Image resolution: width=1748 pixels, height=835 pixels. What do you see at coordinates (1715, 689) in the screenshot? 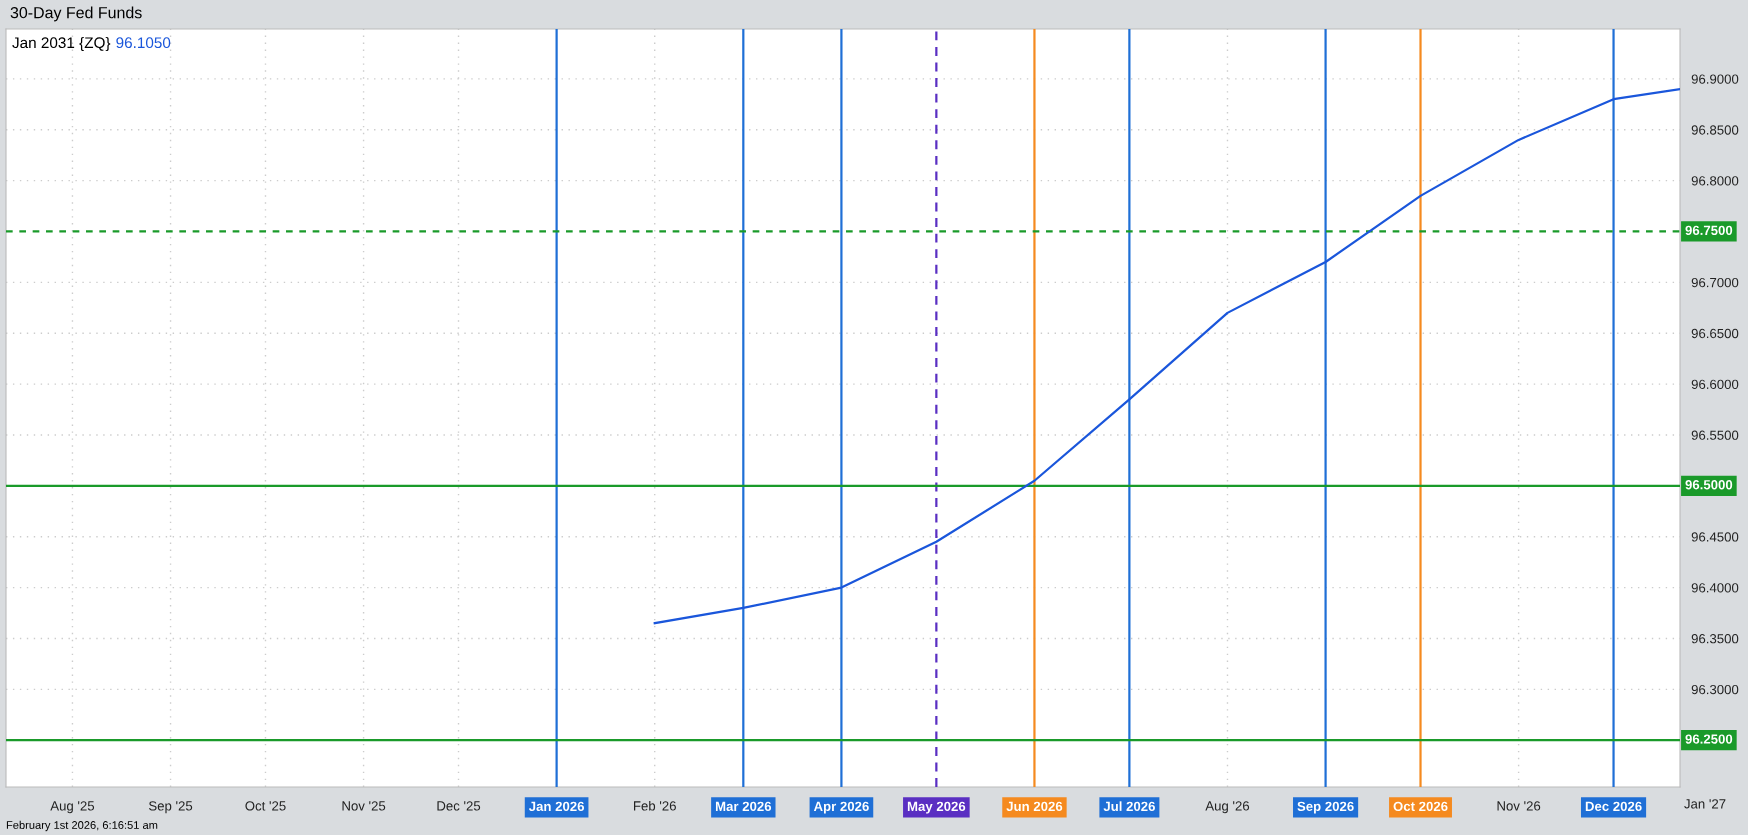
I see `y-tick-label: 96.3000` at bounding box center [1715, 689].